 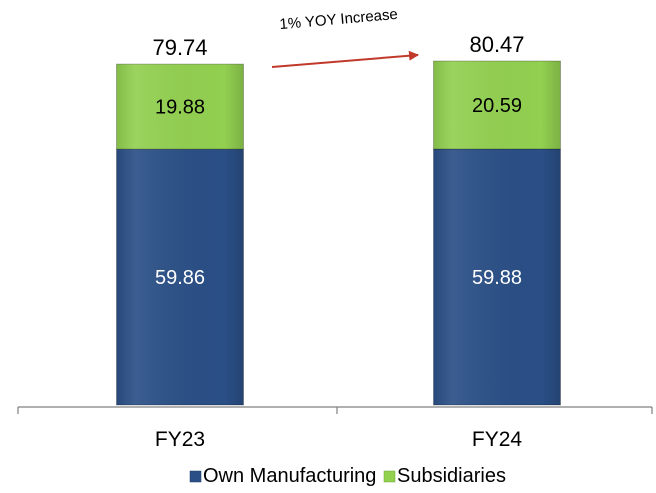 I want to click on legend-label-subsidiaries: Subsidiaries, so click(x=451, y=476).